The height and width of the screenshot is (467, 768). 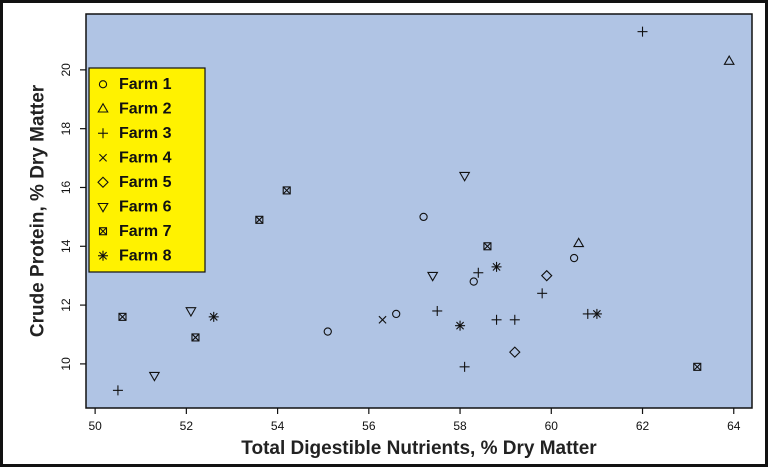 What do you see at coordinates (460, 426) in the screenshot?
I see `x-tick-label: 58` at bounding box center [460, 426].